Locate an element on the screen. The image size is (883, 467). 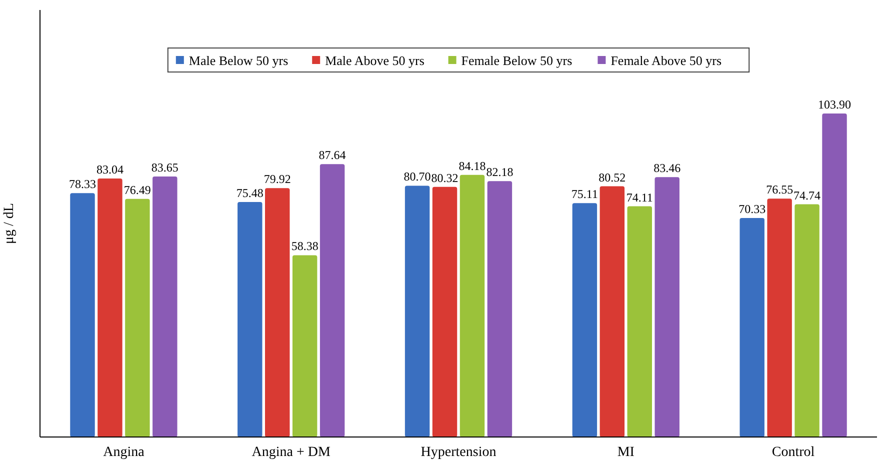
data-label: 83.04 is located at coordinates (110, 169).